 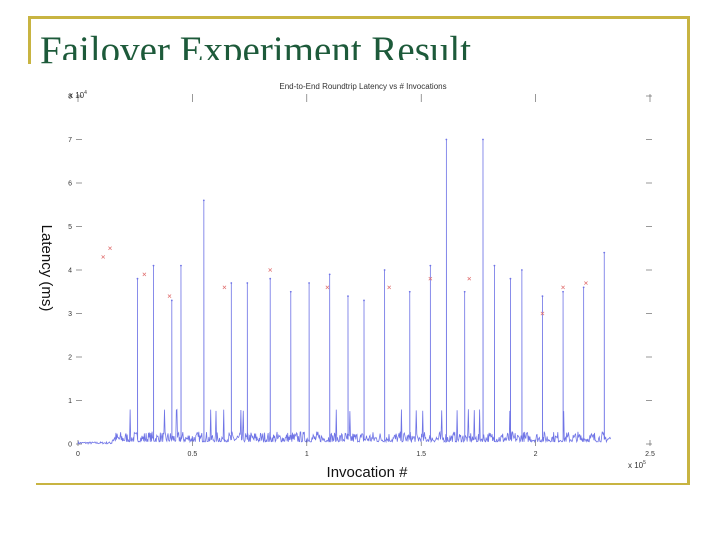 What do you see at coordinates (644, 463) in the screenshot?
I see `x-multiplier-exponent: 5` at bounding box center [644, 463].